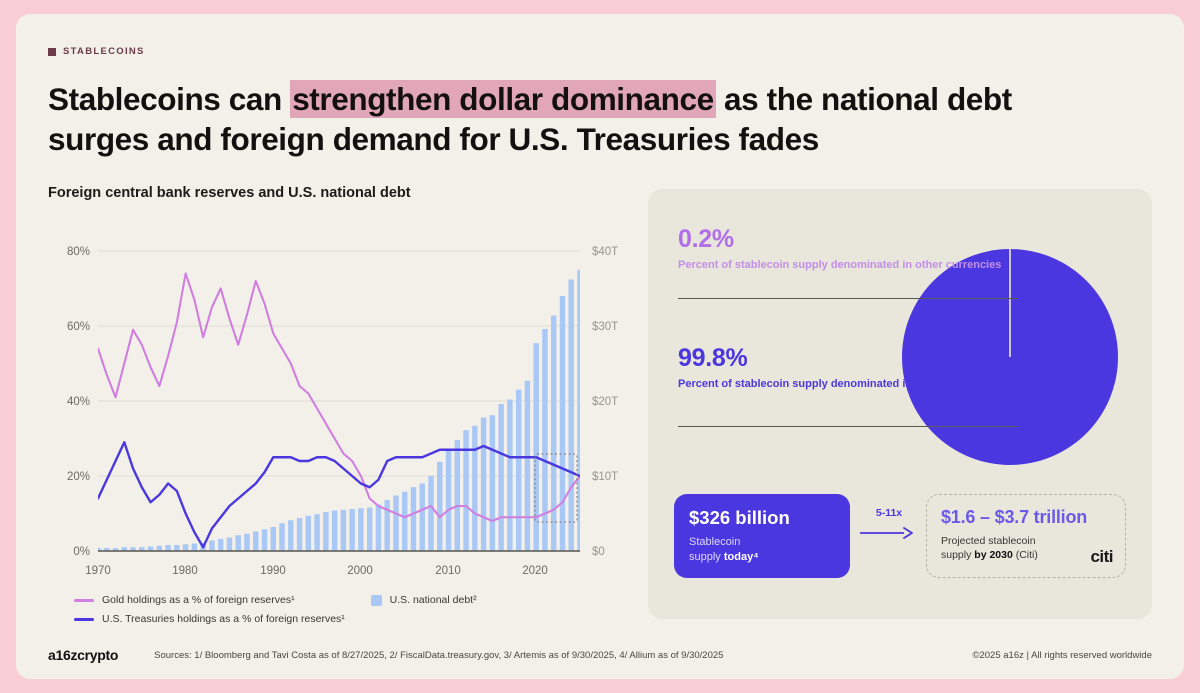  Describe the element at coordinates (713, 358) in the screenshot. I see `stat-usd-value: 99.8%` at that location.